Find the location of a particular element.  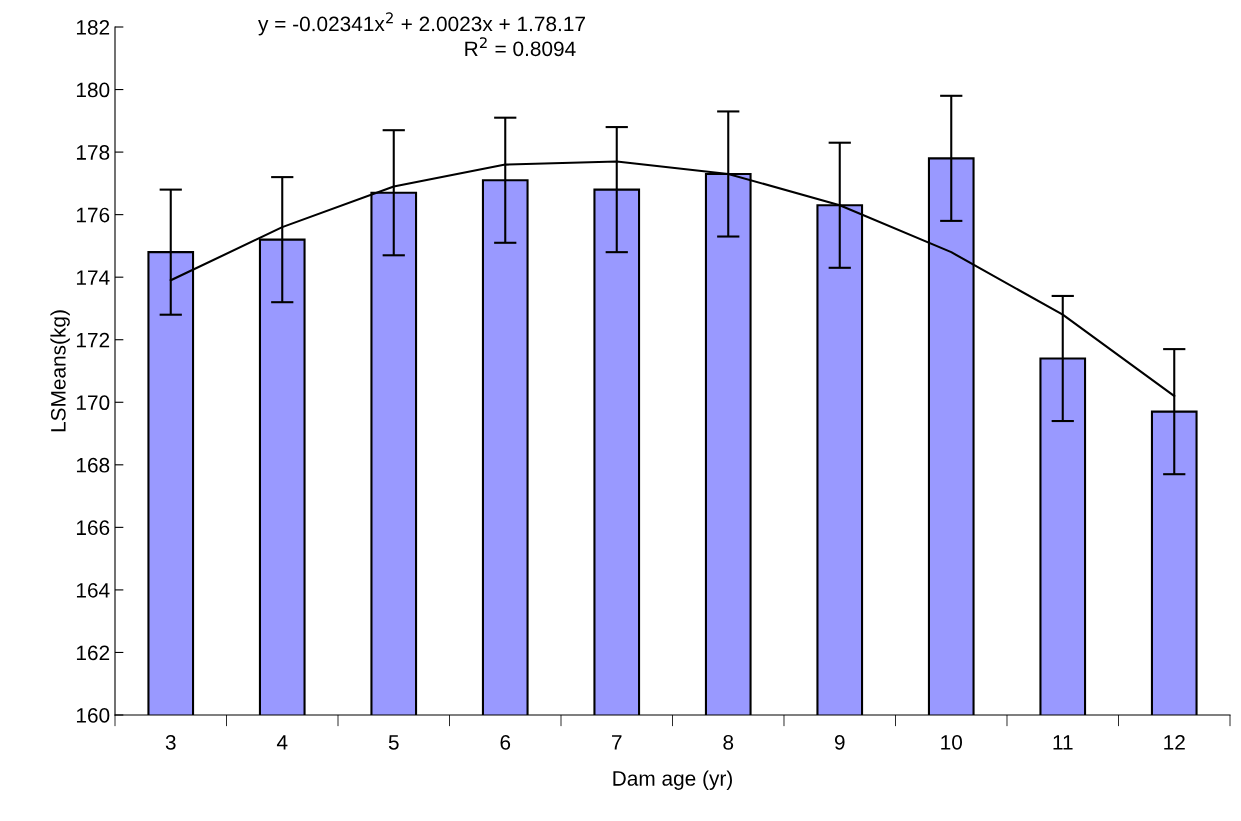

y-tick-label: 172 is located at coordinates (93, 340).